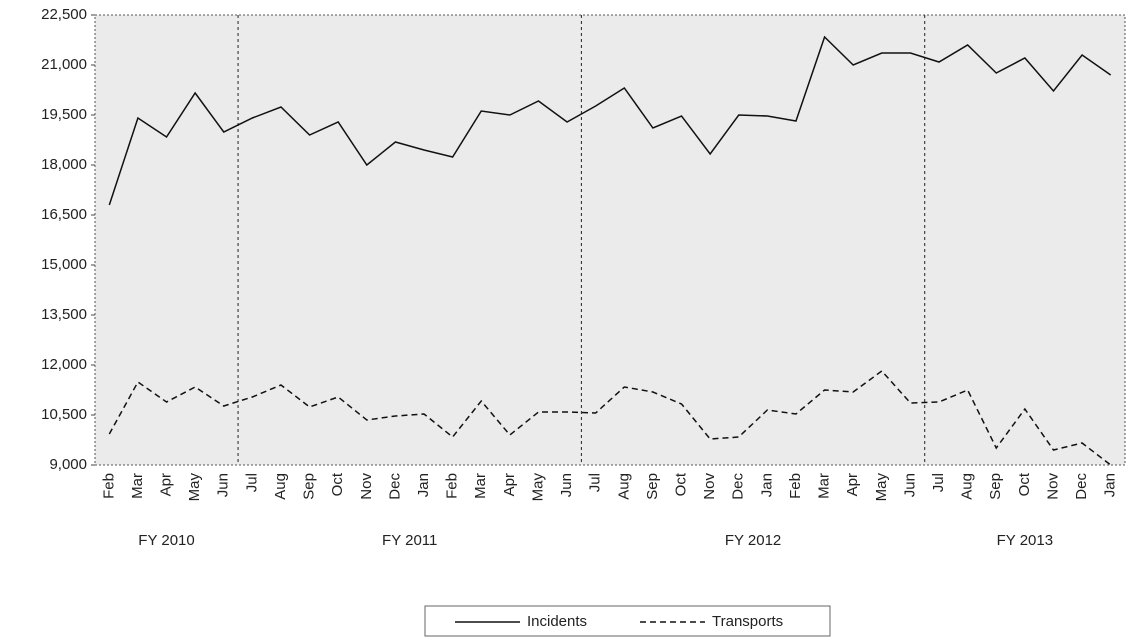 The width and height of the screenshot is (1136, 637). What do you see at coordinates (557, 621) in the screenshot?
I see `legend-label: Incidents` at bounding box center [557, 621].